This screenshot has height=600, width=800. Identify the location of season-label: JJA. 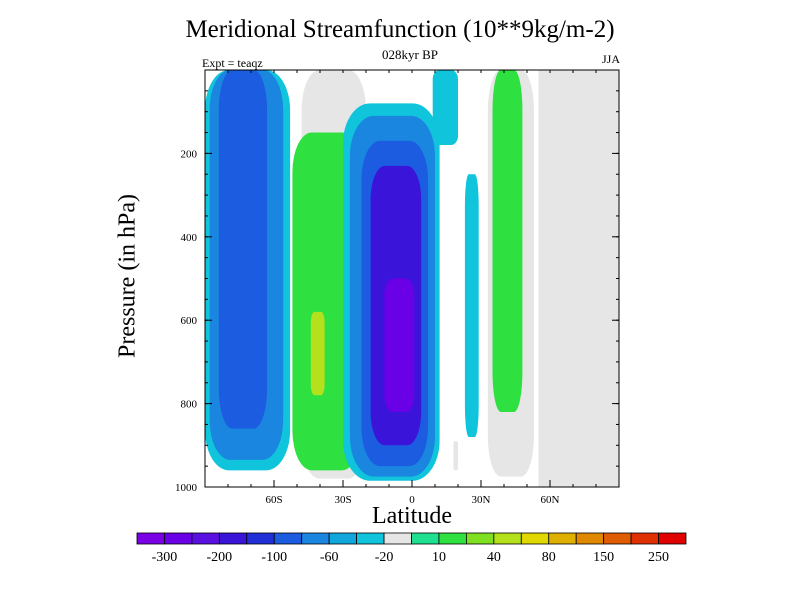
(610, 59).